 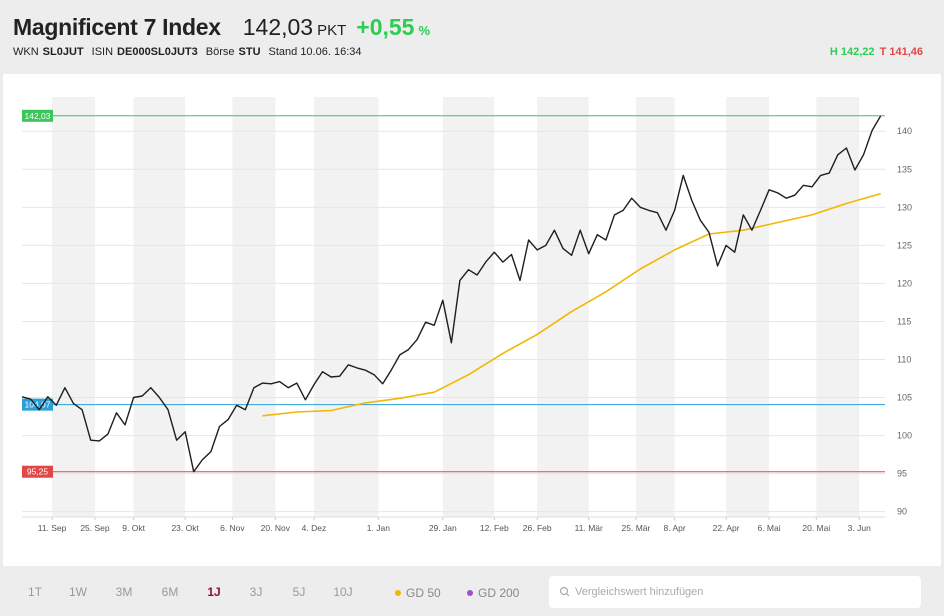 What do you see at coordinates (564, 591) in the screenshot?
I see `search-icon` at bounding box center [564, 591].